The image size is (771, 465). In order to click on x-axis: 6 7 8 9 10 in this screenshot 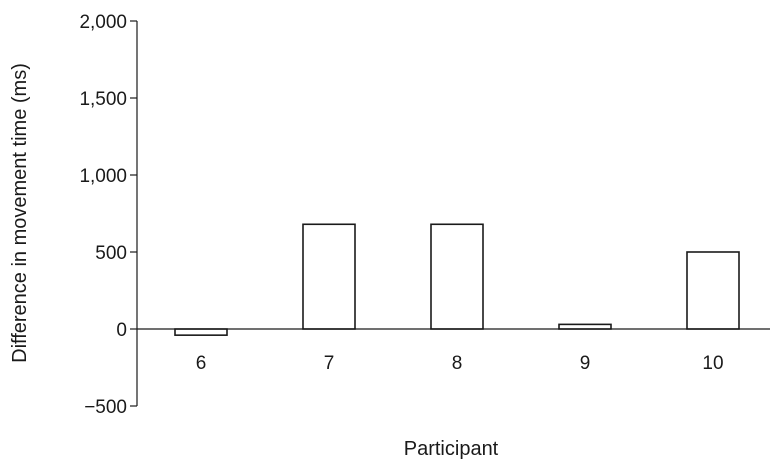, I will do `click(453, 351)`.